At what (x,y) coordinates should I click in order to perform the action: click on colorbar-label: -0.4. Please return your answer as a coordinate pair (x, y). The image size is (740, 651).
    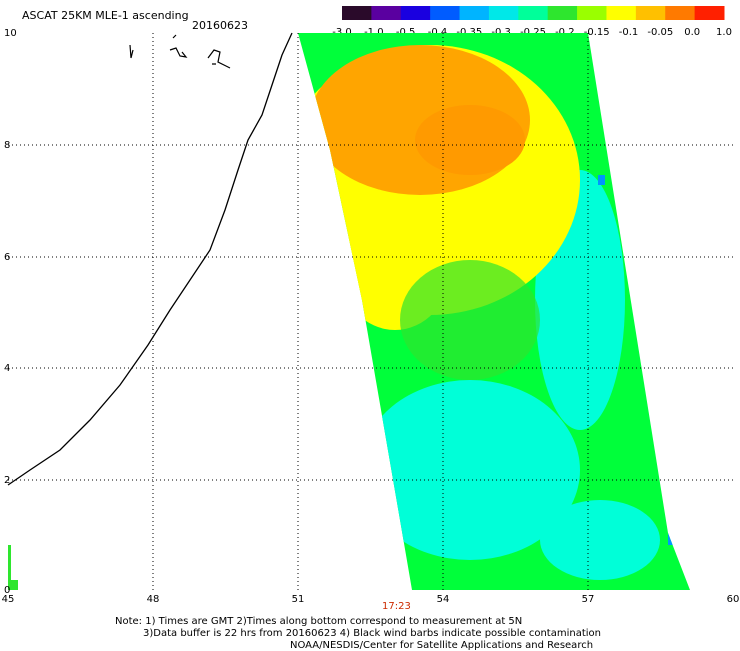
    Looking at the image, I should click on (438, 32).